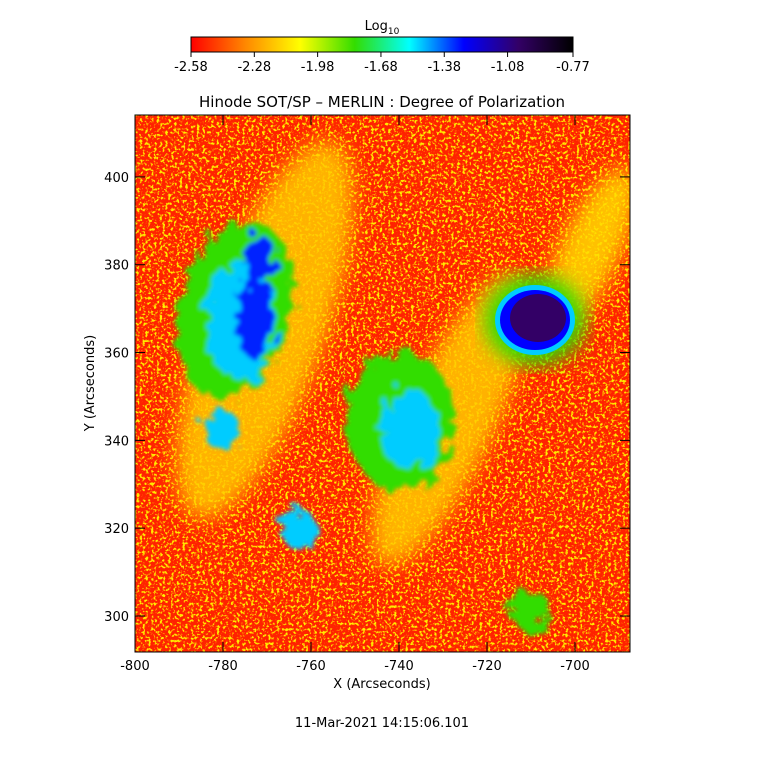 Image resolution: width=764 pixels, height=772 pixels. What do you see at coordinates (116, 441) in the screenshot?
I see `y-tick-label: 340` at bounding box center [116, 441].